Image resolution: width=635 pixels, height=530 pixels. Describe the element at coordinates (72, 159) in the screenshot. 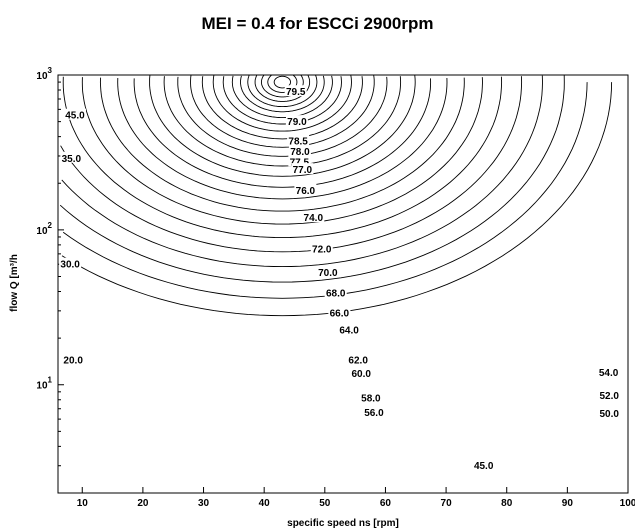

I see `contour-label: 35.0` at that location.